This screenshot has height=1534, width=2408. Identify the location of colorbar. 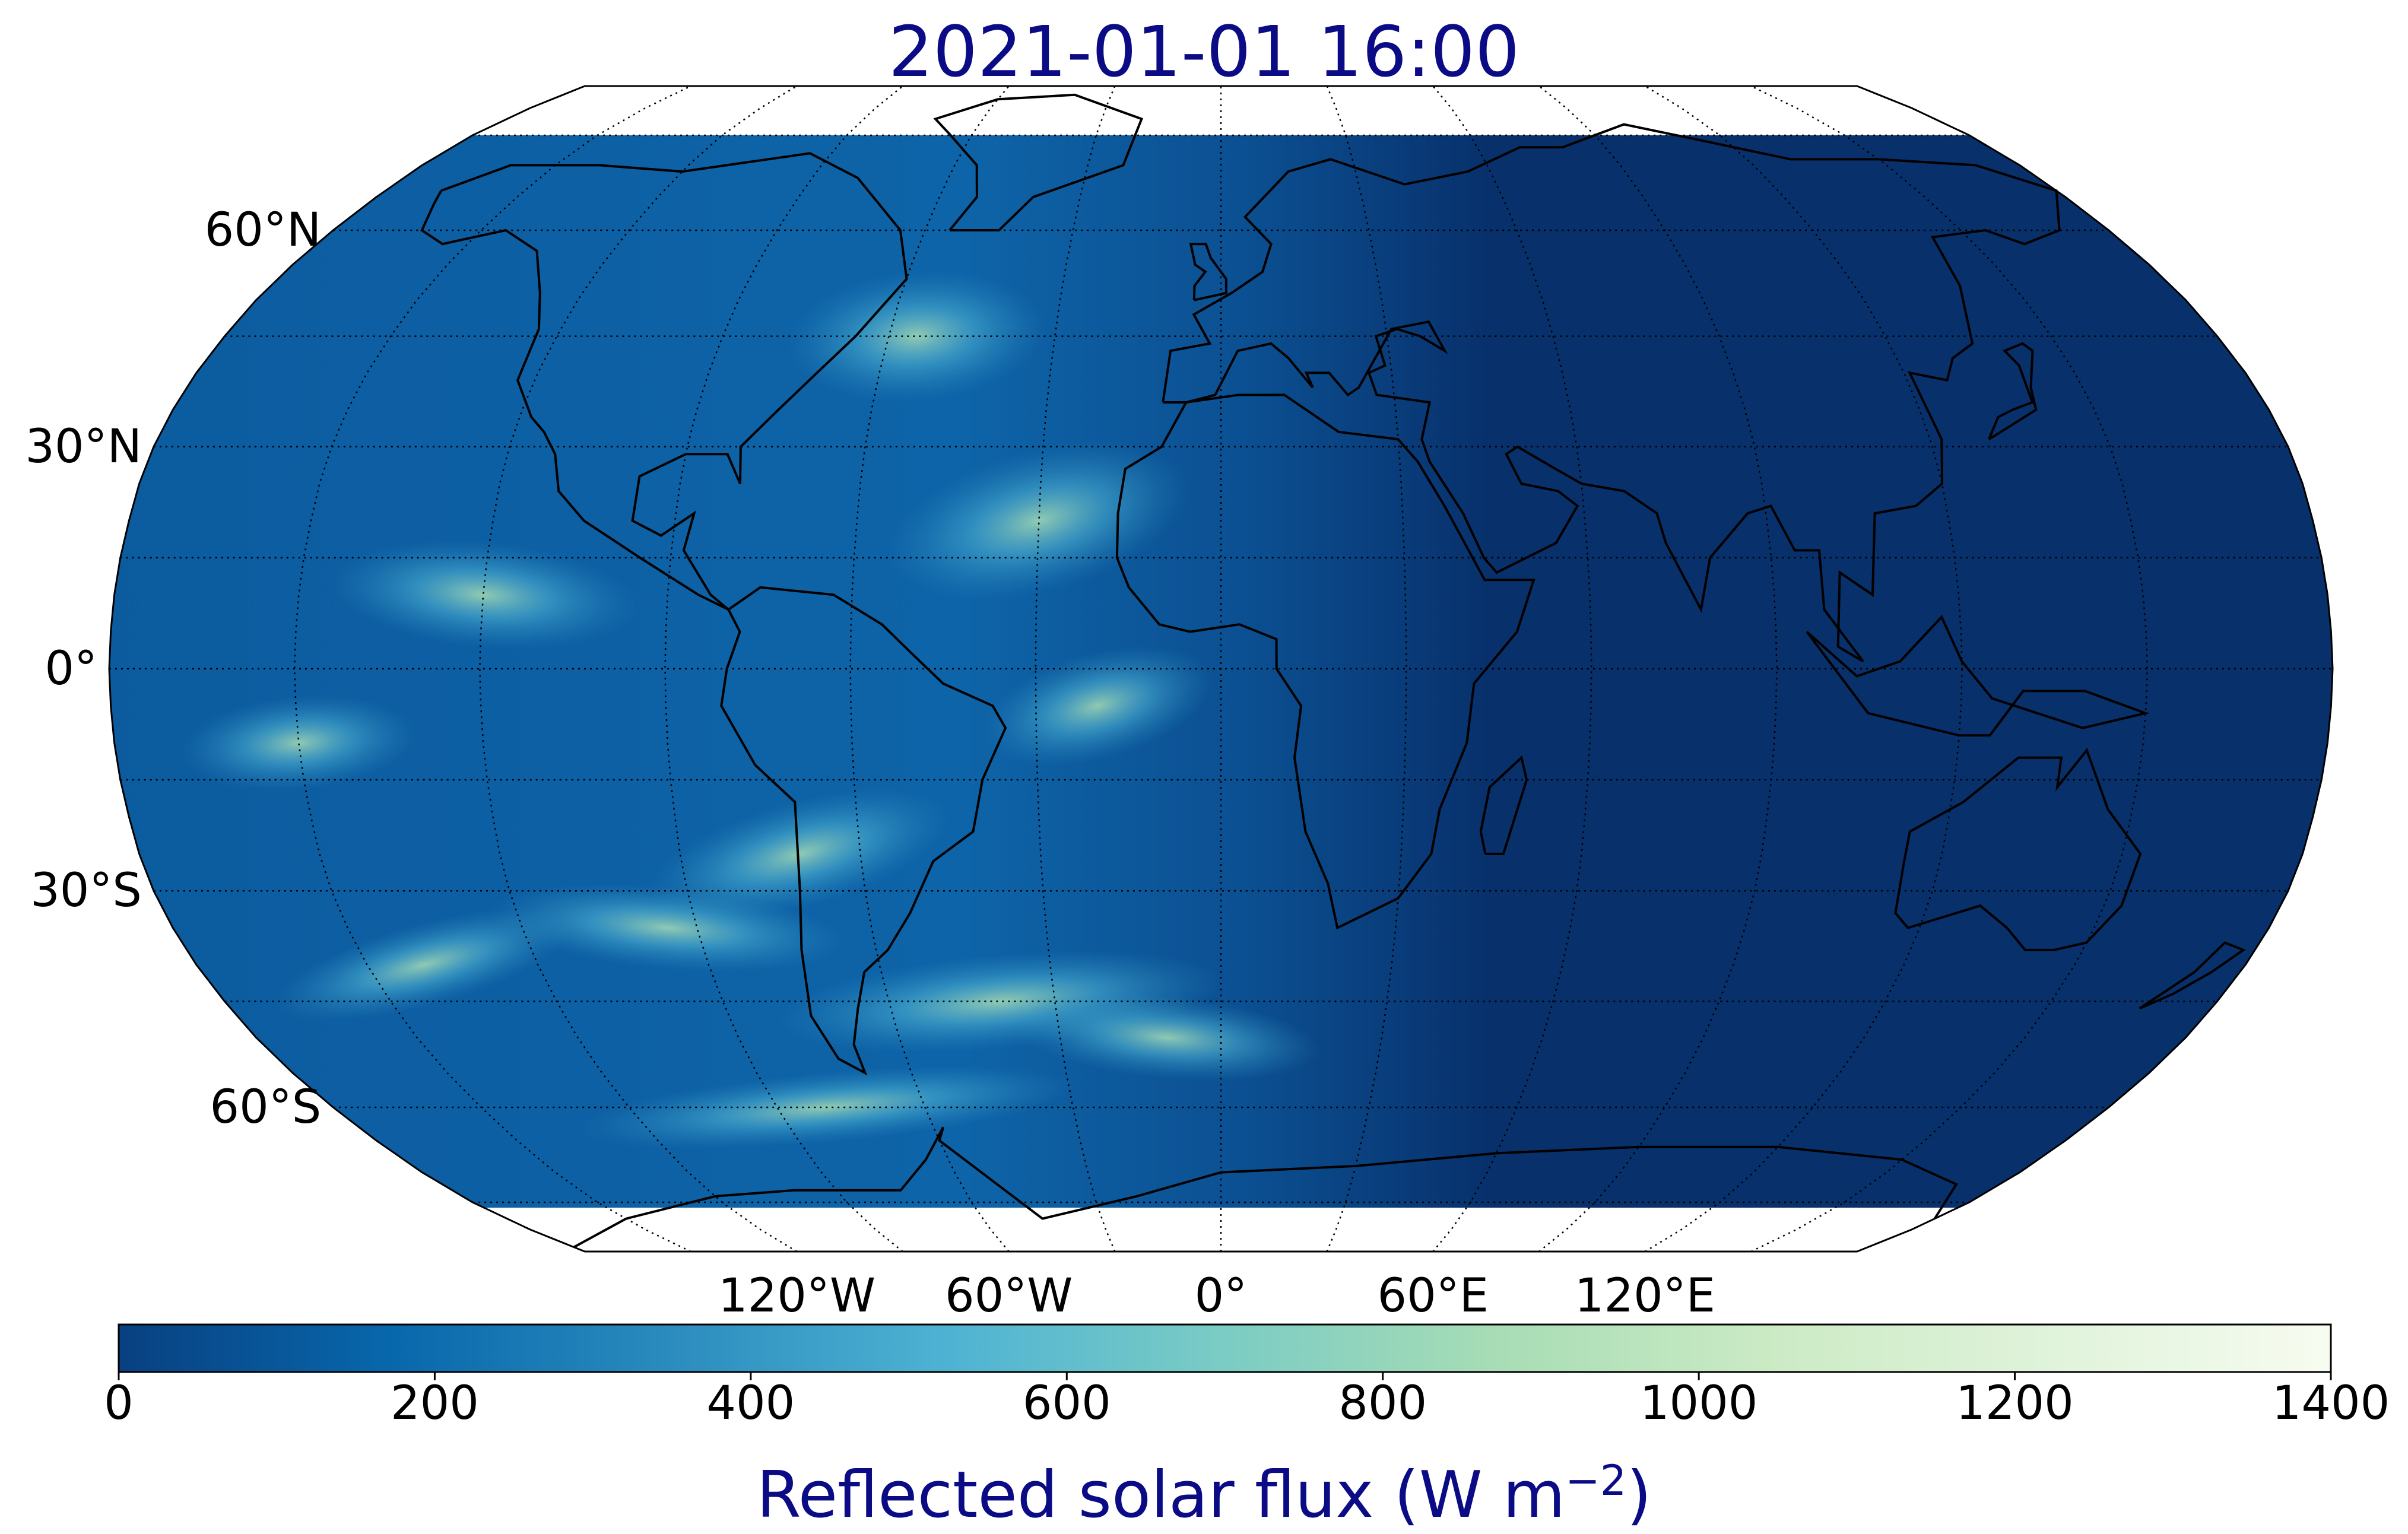
(1225, 1351).